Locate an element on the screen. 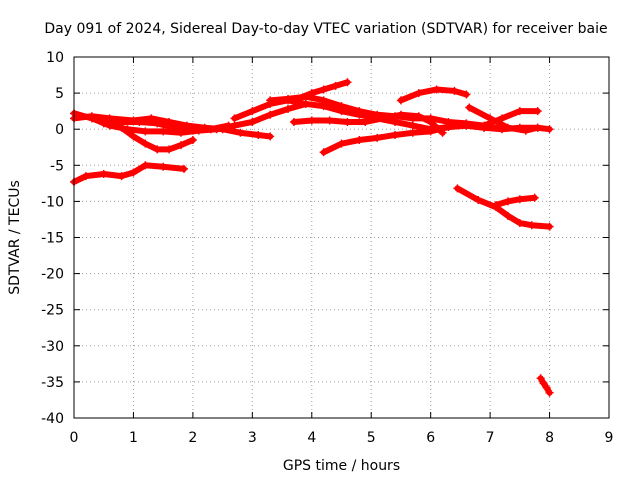 The width and height of the screenshot is (640, 480). y-tick-labels: 10 5 0 -5 -10 -15 -20 -25 -30 -35 -40 is located at coordinates (52, 238).